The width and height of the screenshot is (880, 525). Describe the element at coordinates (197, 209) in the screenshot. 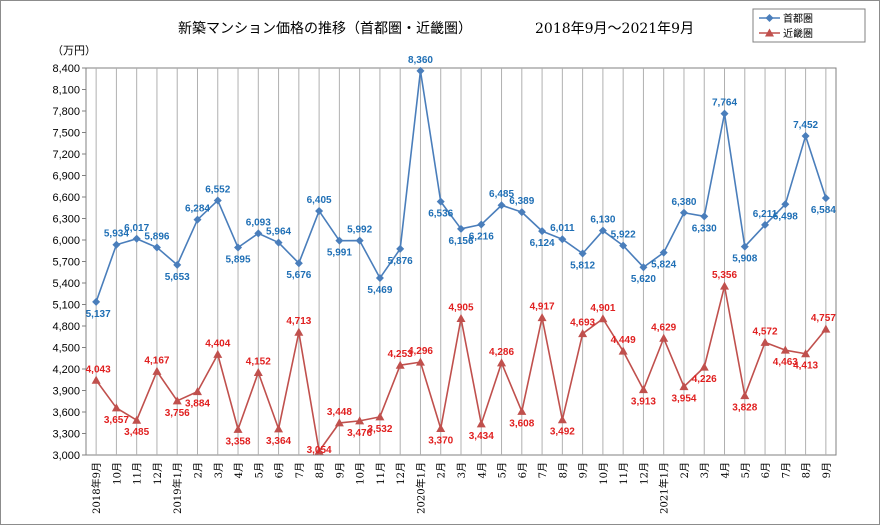

I see `data-label-shutoken: 6,284` at that location.